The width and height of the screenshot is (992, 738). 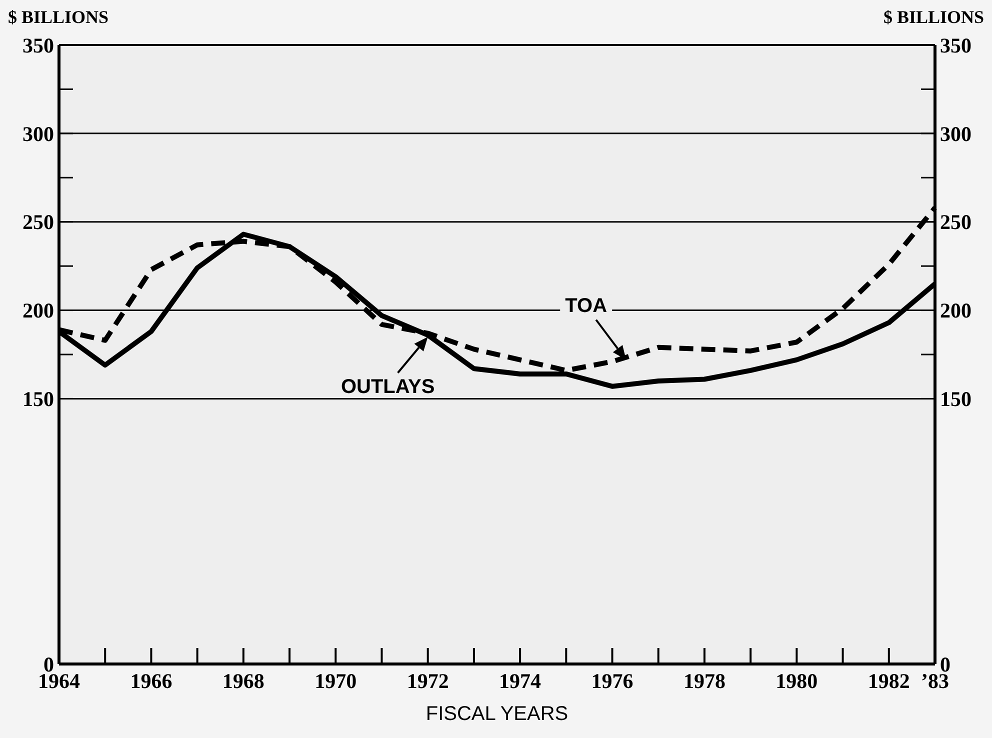 I want to click on x-tick-label: 1980, so click(x=797, y=681).